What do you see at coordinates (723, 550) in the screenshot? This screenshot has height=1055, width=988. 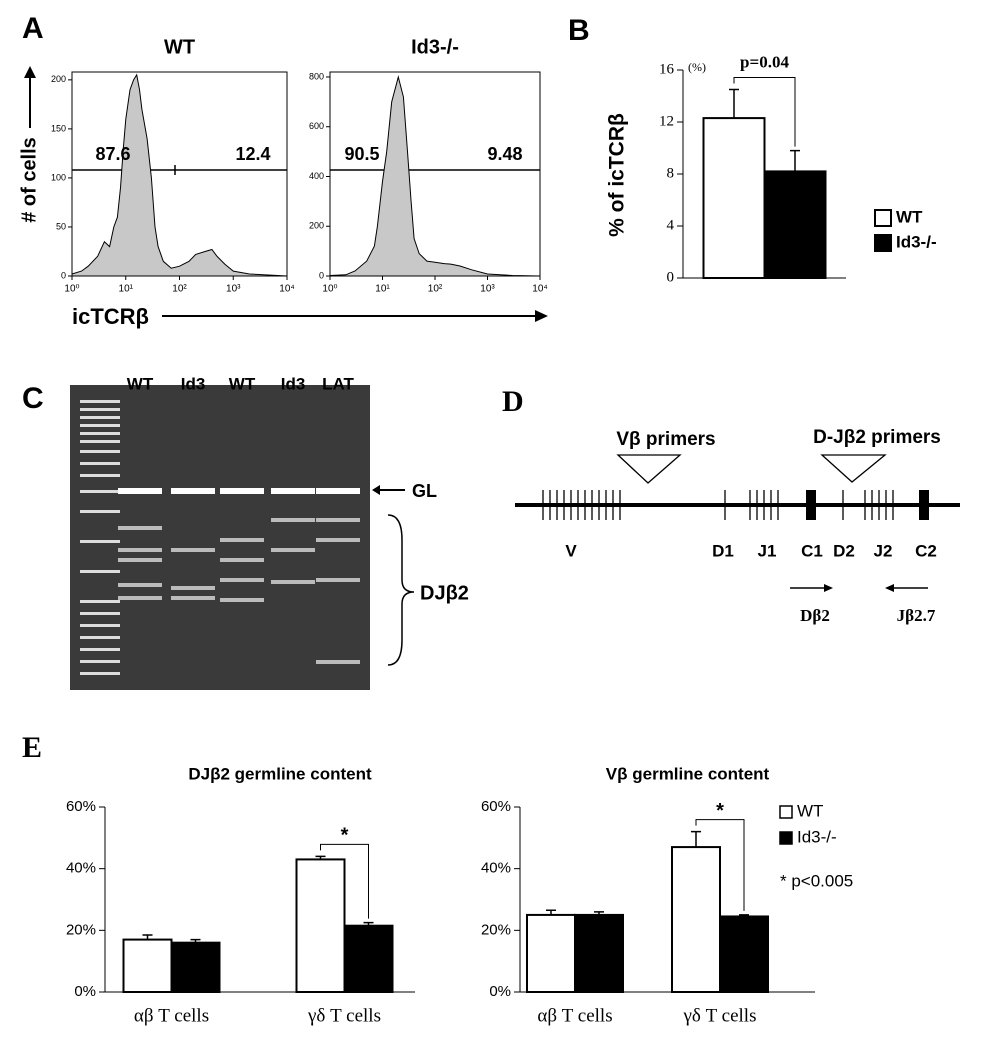 I see `segment-label: D1` at bounding box center [723, 550].